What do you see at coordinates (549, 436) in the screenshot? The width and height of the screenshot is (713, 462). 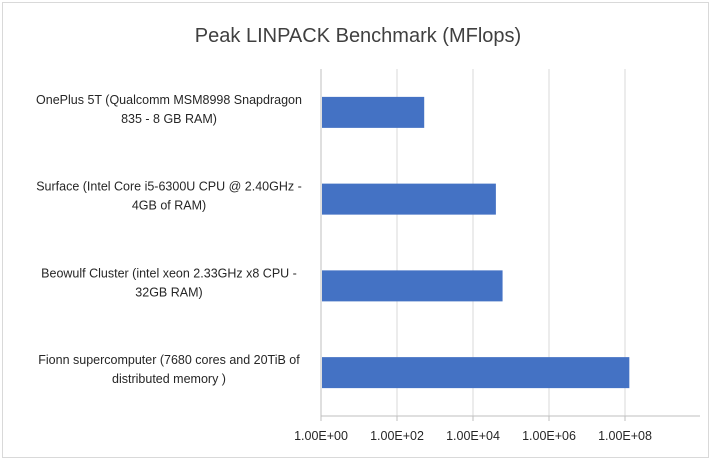 I see `x-tick-label: 1.00E+06` at bounding box center [549, 436].